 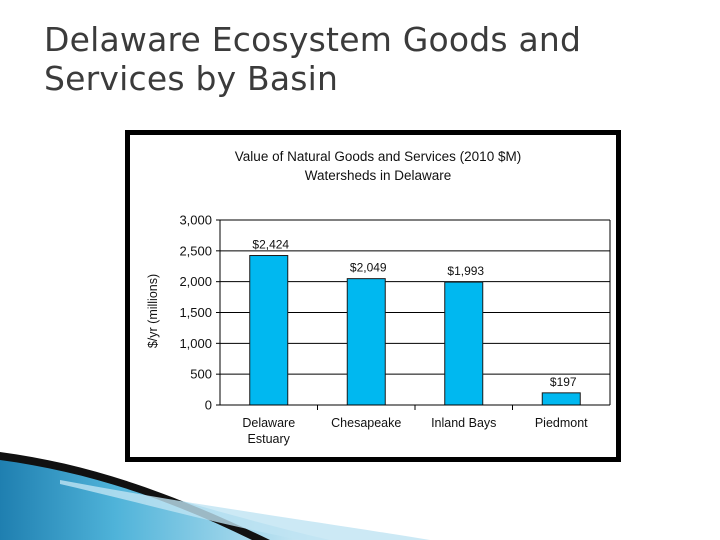 I want to click on x-category-label: Inland Bays, so click(x=463, y=423).